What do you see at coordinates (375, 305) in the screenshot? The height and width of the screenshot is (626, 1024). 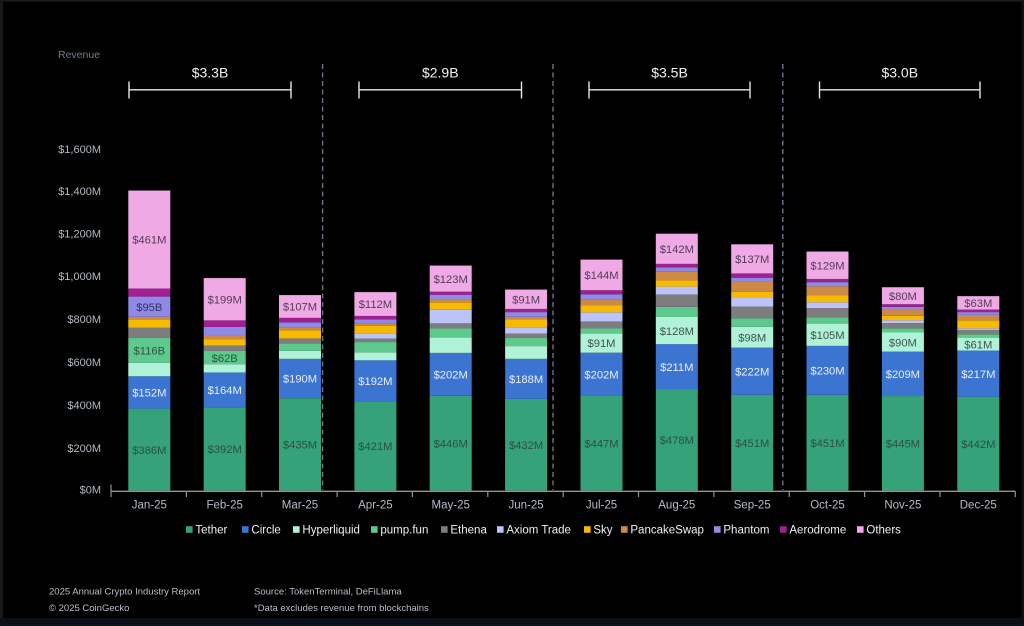 I see `svg-text: $112M` at bounding box center [375, 305].